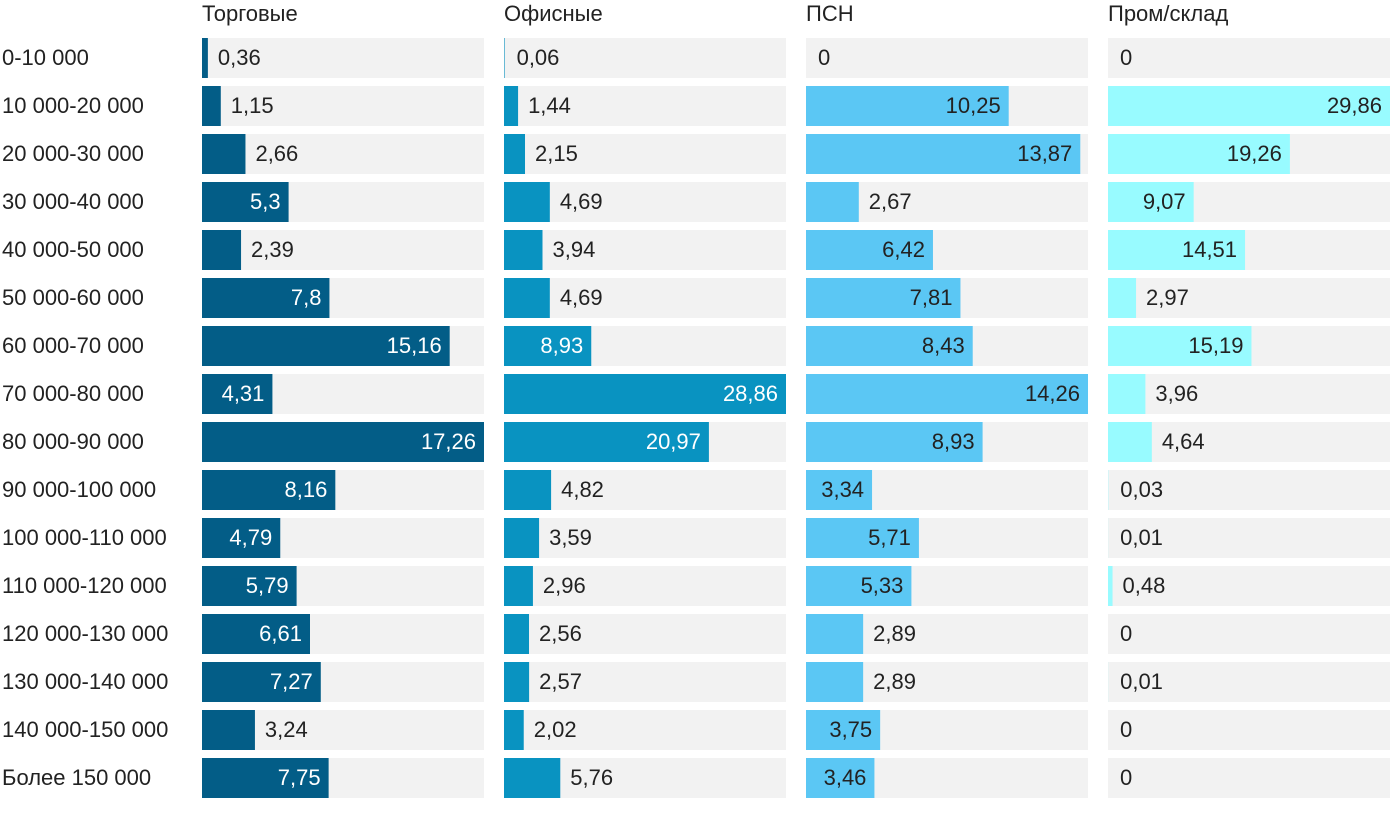  What do you see at coordinates (73, 153) in the screenshot?
I see `category-label: 20 000-30 000` at bounding box center [73, 153].